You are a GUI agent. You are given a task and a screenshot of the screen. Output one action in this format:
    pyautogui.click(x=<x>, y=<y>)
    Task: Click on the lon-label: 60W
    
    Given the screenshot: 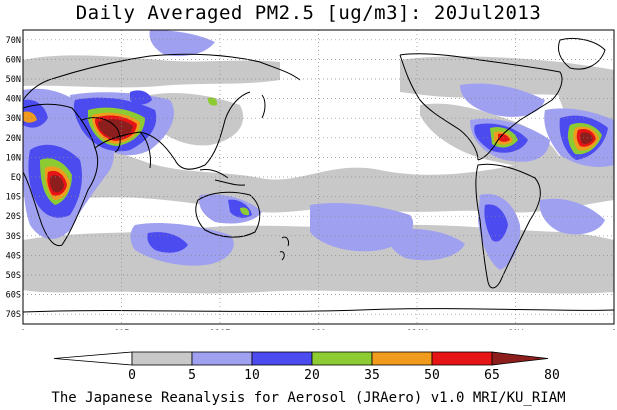 What is the action you would take?
    pyautogui.click(x=516, y=329)
    